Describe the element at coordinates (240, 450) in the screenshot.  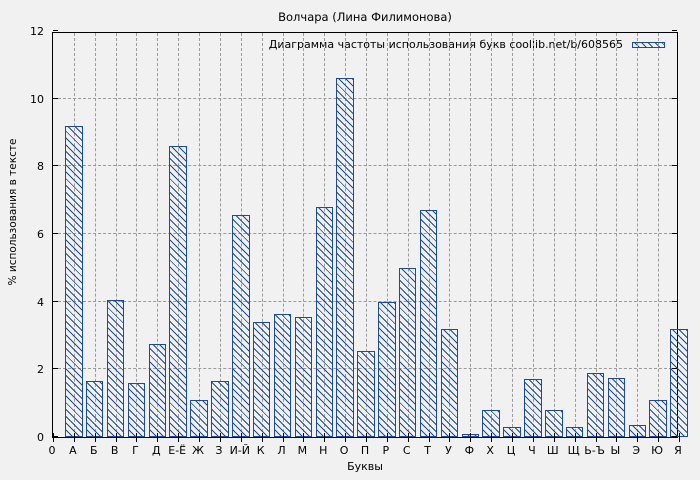
I see `x-tick-label: И-Й` at that location.